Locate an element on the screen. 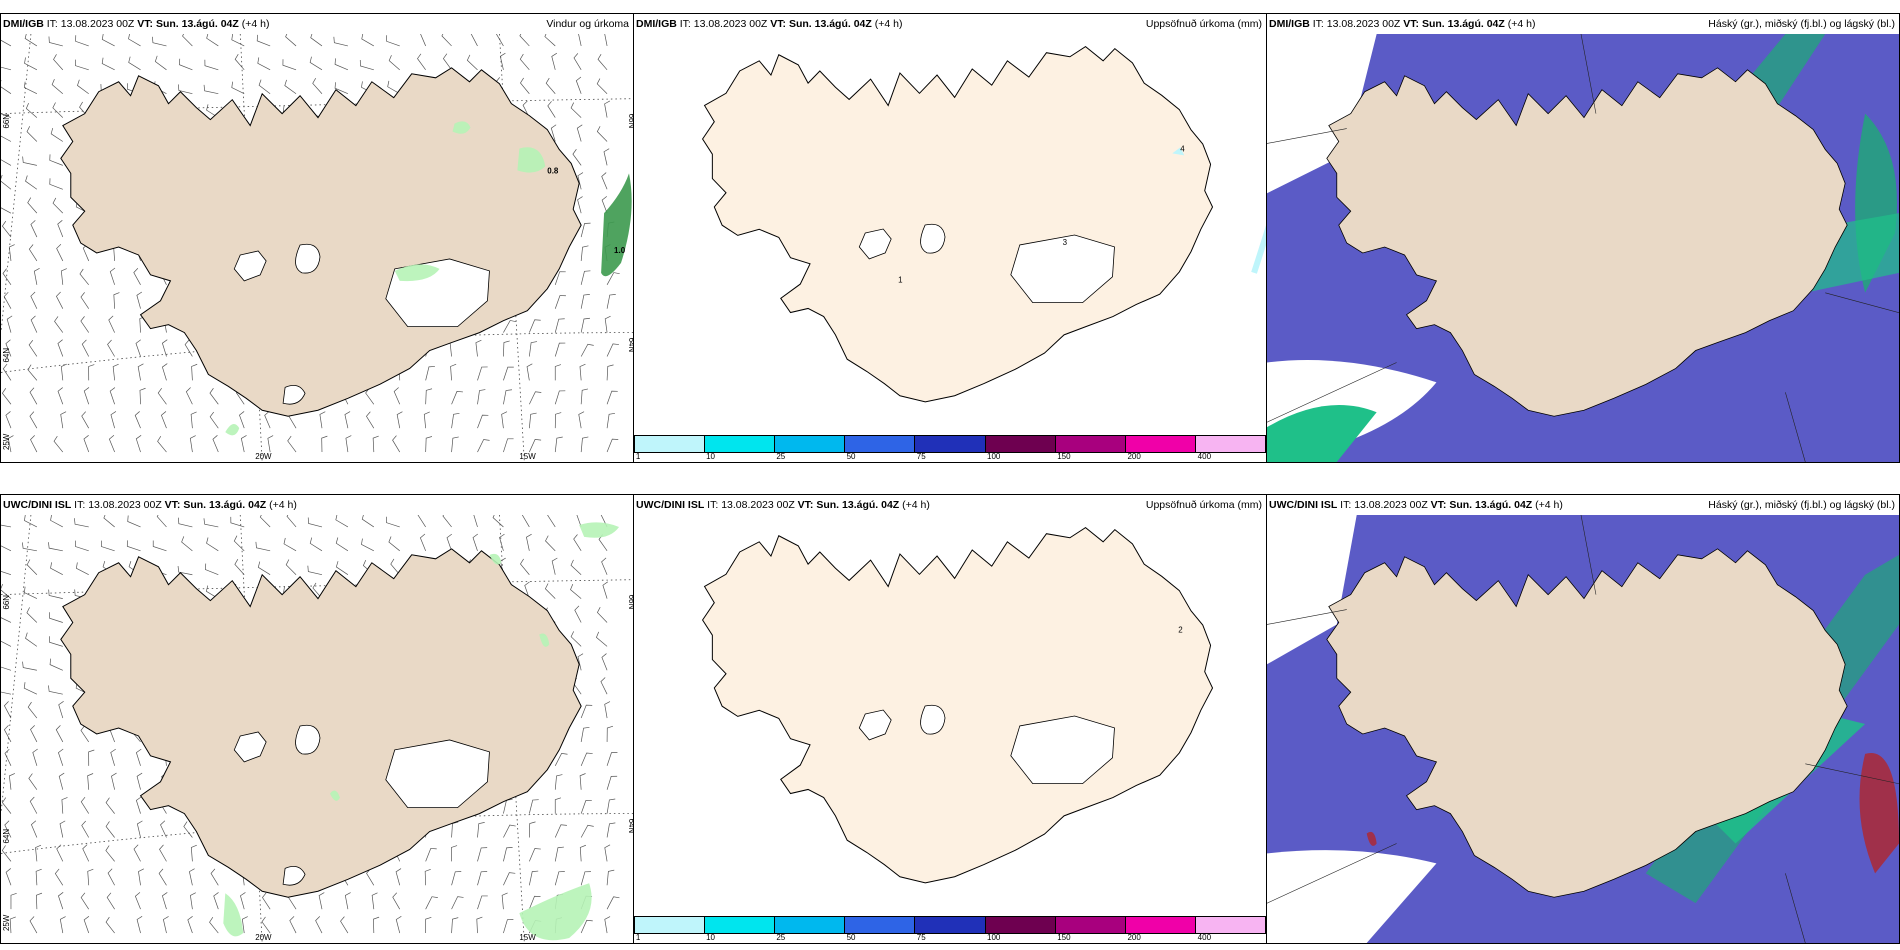 This screenshot has height=950, width=1900. map-area: 2 is located at coordinates (950, 714).